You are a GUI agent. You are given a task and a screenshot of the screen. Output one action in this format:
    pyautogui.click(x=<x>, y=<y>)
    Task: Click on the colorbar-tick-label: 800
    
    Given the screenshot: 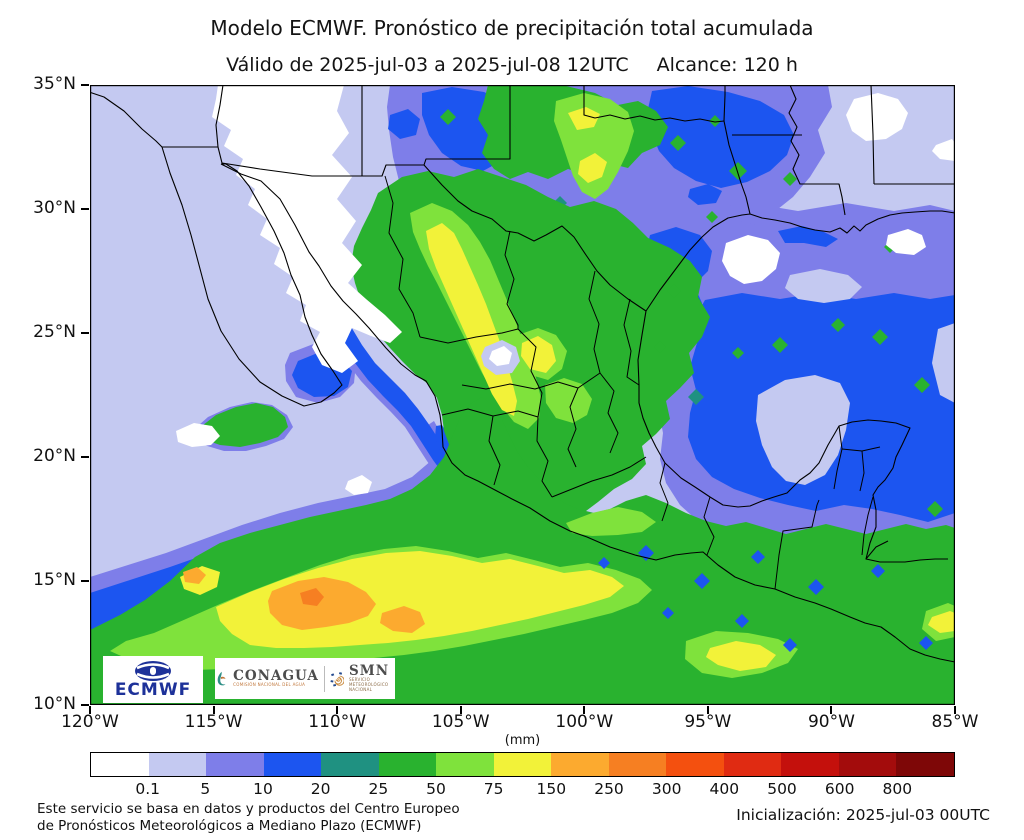 What is the action you would take?
    pyautogui.click(x=897, y=789)
    